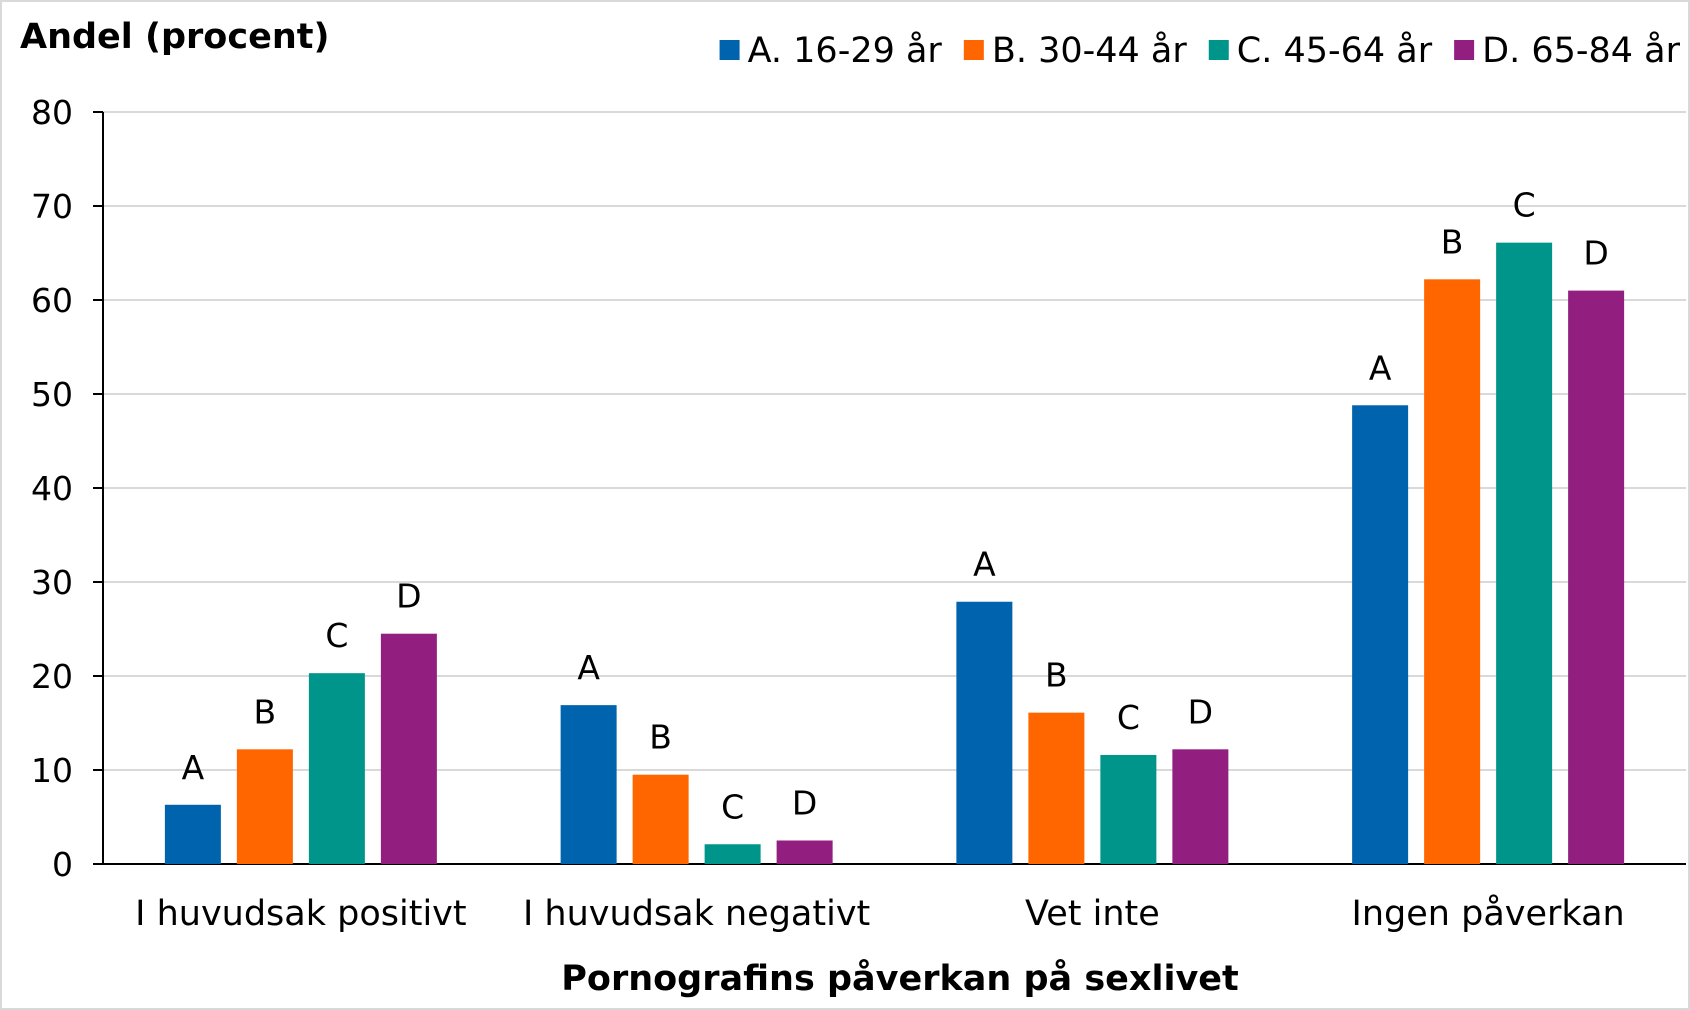  Describe the element at coordinates (174, 37) in the screenshot. I see `y-axis-title: Andel (procent)` at that location.